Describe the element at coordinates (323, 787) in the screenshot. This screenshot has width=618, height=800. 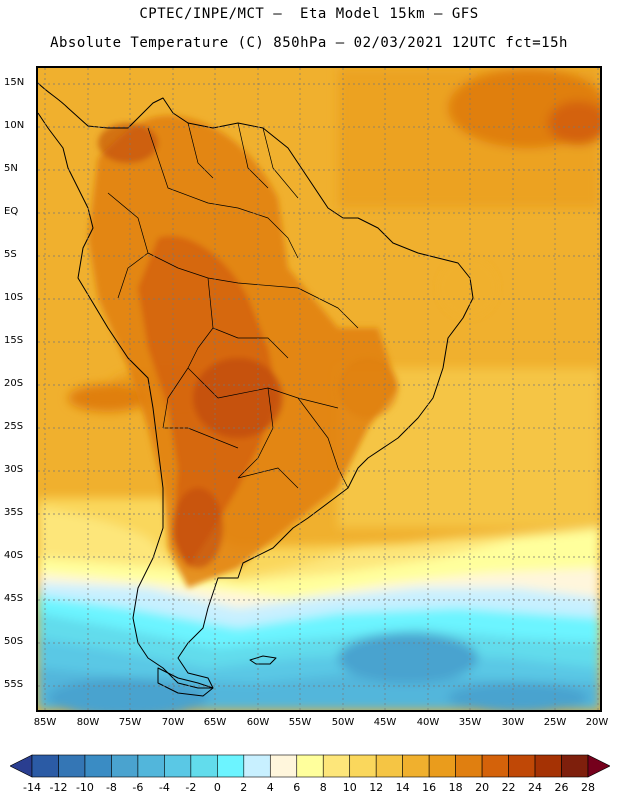
I see `colorbar-label: 8` at that location.